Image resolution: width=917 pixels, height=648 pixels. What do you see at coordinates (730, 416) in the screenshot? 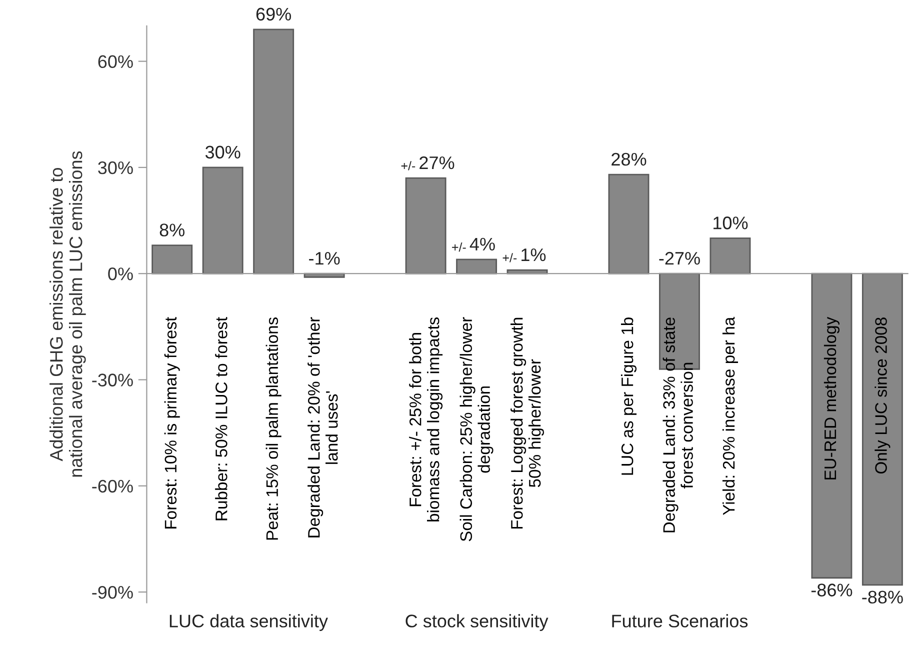
I see `x-tick-label: Yield: 20% increase per ha` at bounding box center [730, 416].